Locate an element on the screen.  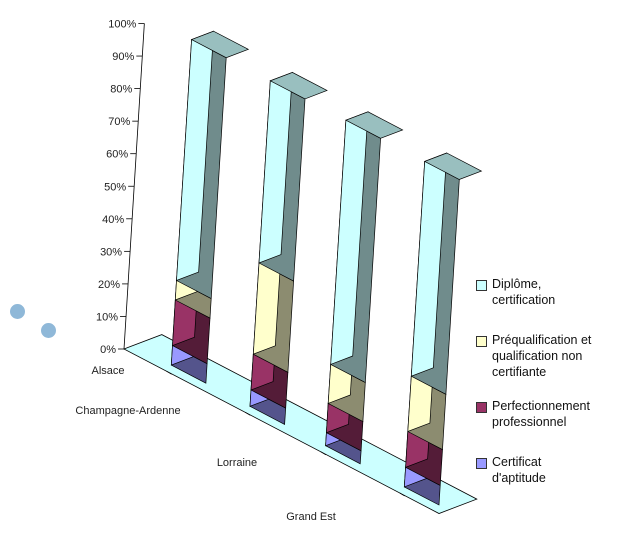
y-tick-label: 100% is located at coordinates (122, 25).